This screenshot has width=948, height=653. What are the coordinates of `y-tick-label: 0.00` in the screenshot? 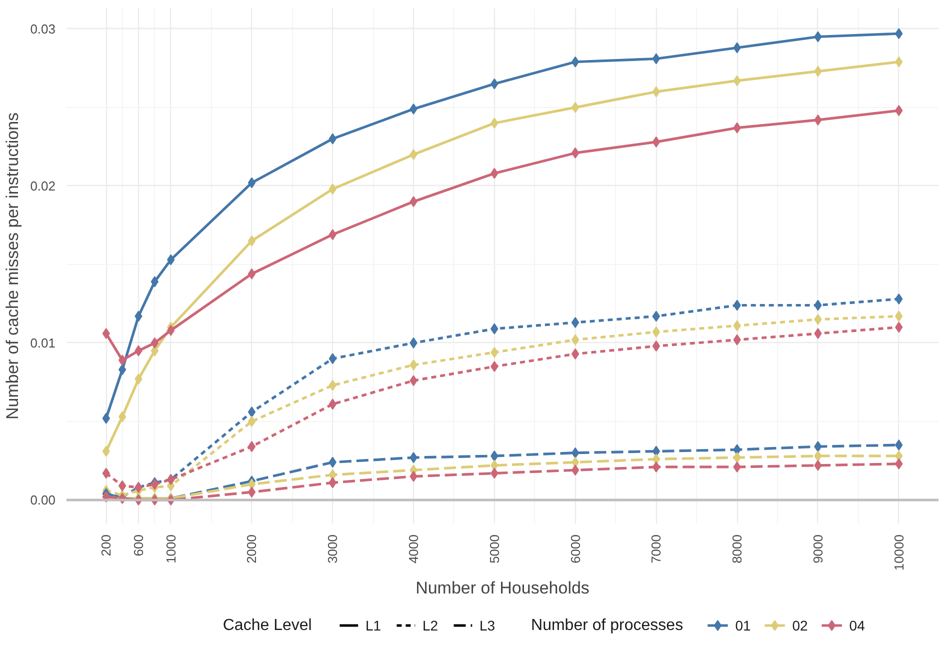 It's located at (43, 500).